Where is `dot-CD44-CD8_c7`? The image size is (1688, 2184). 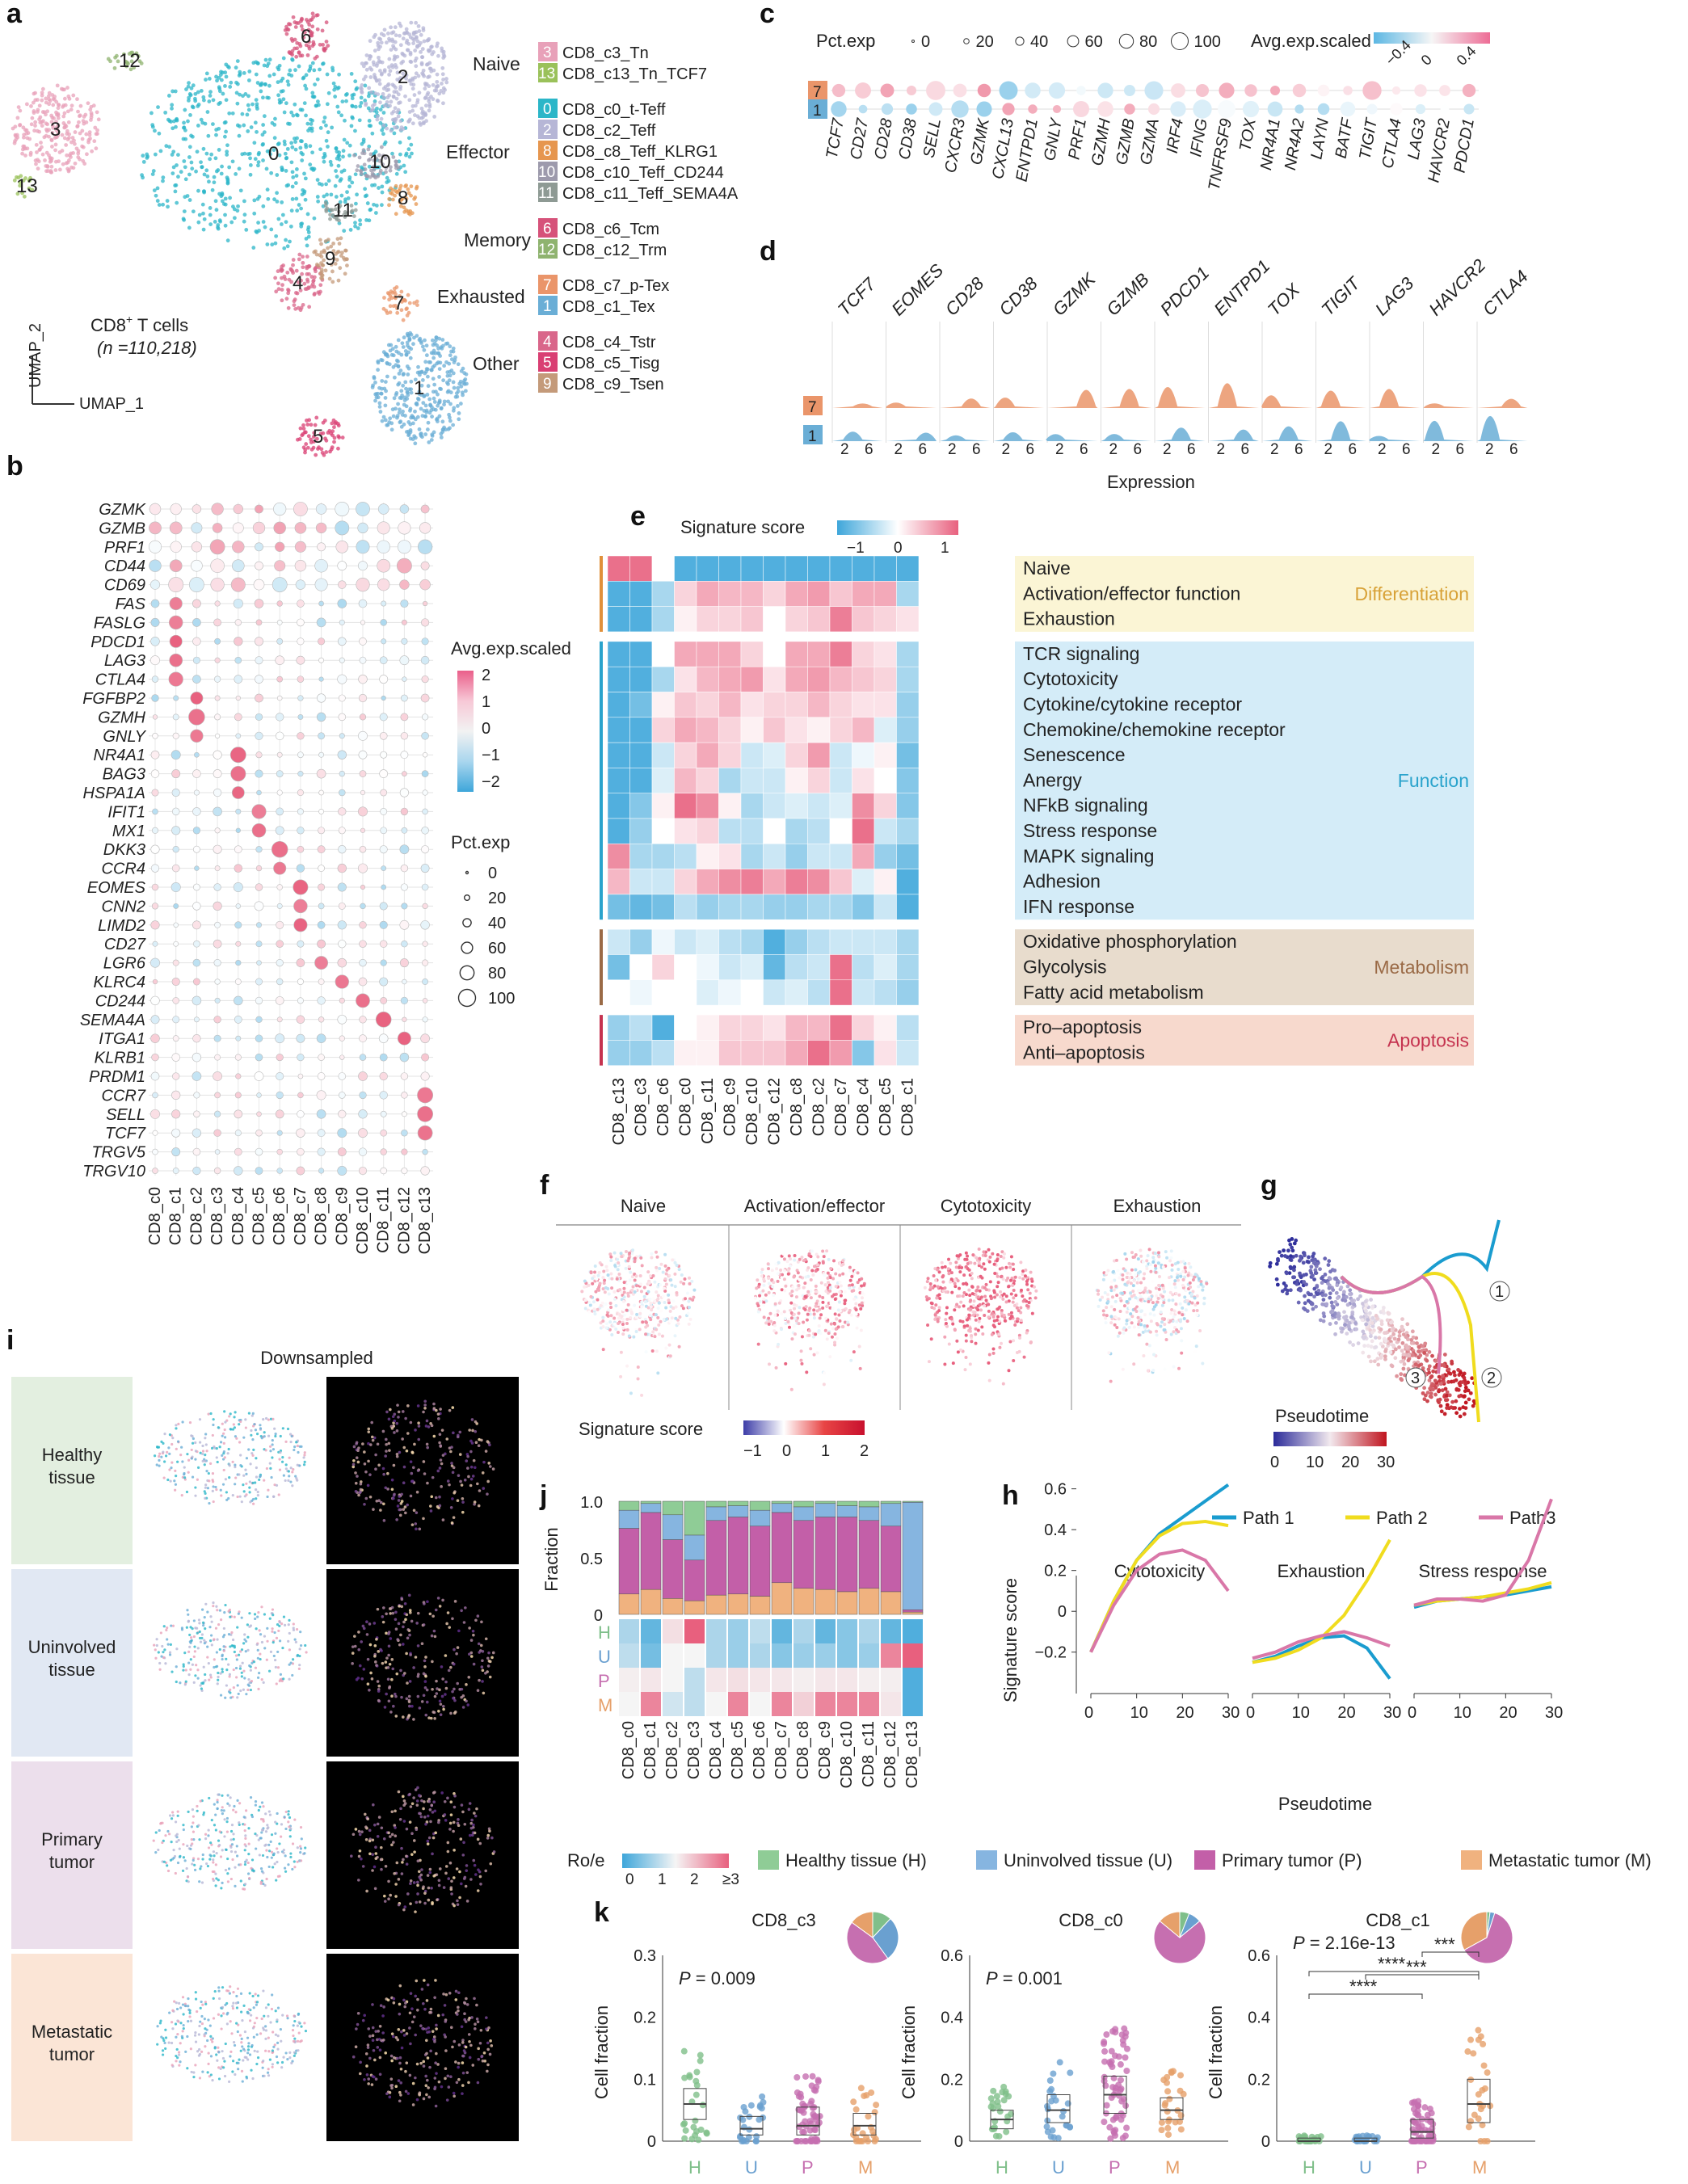
dot-CD44-CD8_c7 is located at coordinates (300, 566).